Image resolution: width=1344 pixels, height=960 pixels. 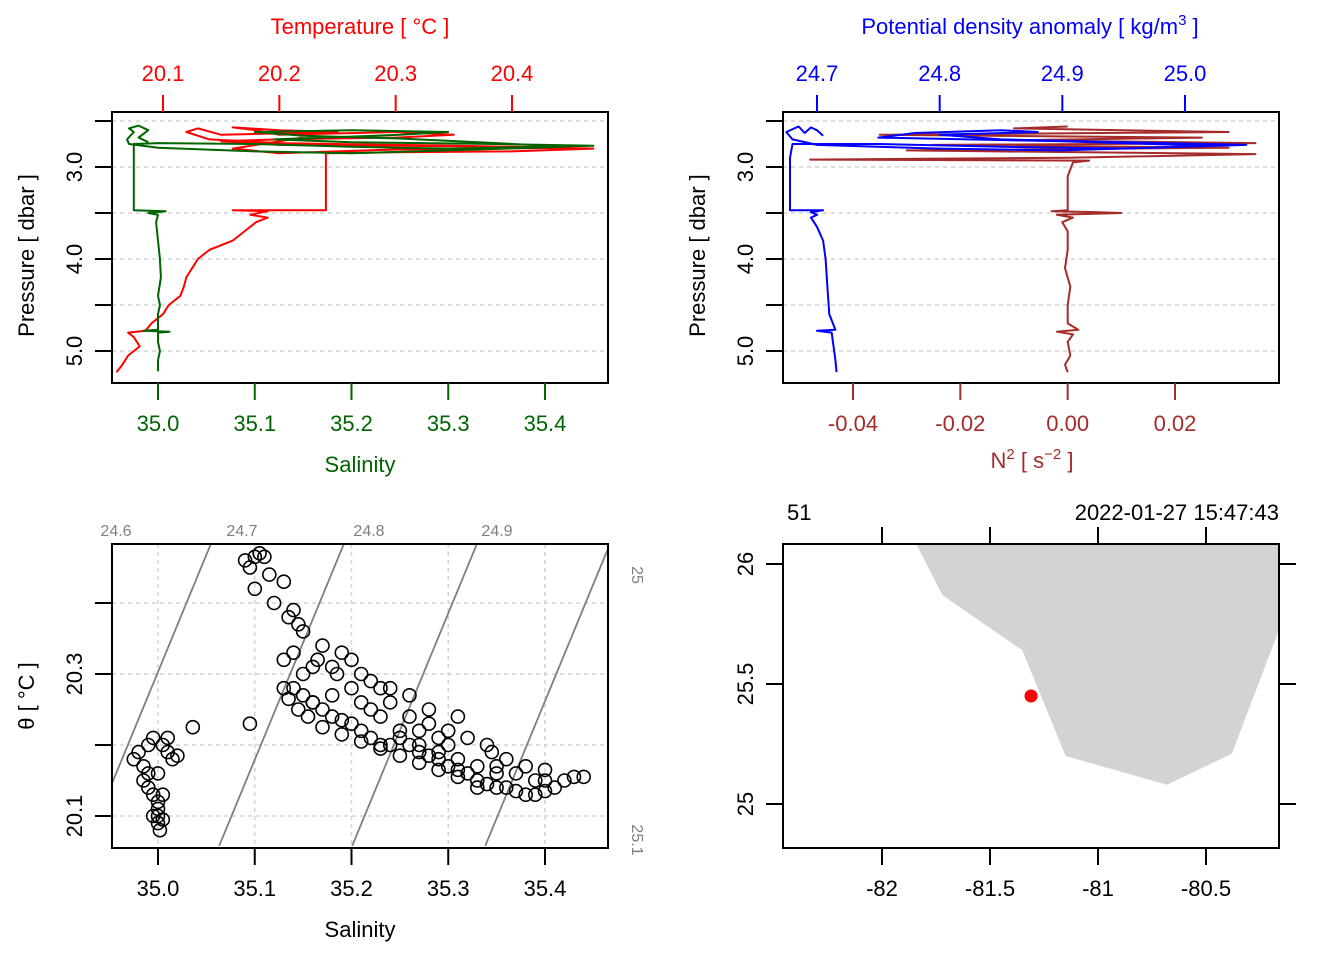 What do you see at coordinates (1185, 73) in the screenshot?
I see `x-top-tick-label: 25.0` at bounding box center [1185, 73].